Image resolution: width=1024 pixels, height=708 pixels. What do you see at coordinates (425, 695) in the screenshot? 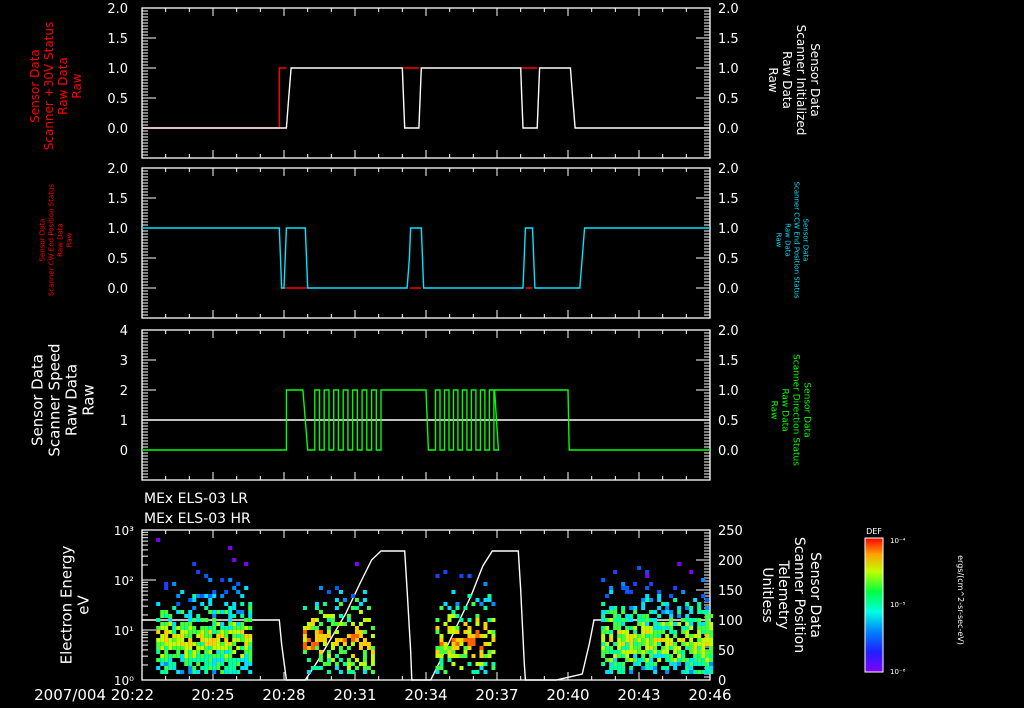
I see `x-tick-label: 20:34` at bounding box center [425, 695].